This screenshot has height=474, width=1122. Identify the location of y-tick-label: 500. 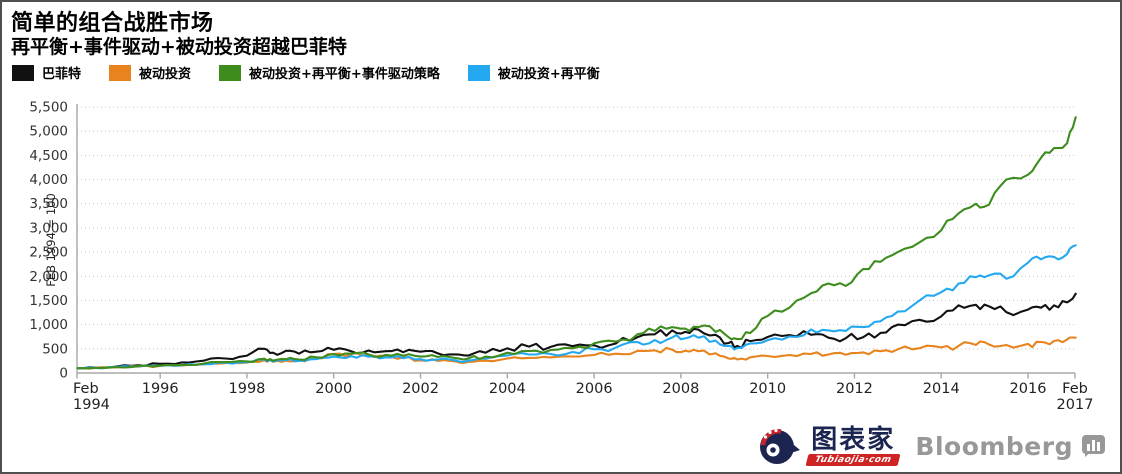
(55, 349).